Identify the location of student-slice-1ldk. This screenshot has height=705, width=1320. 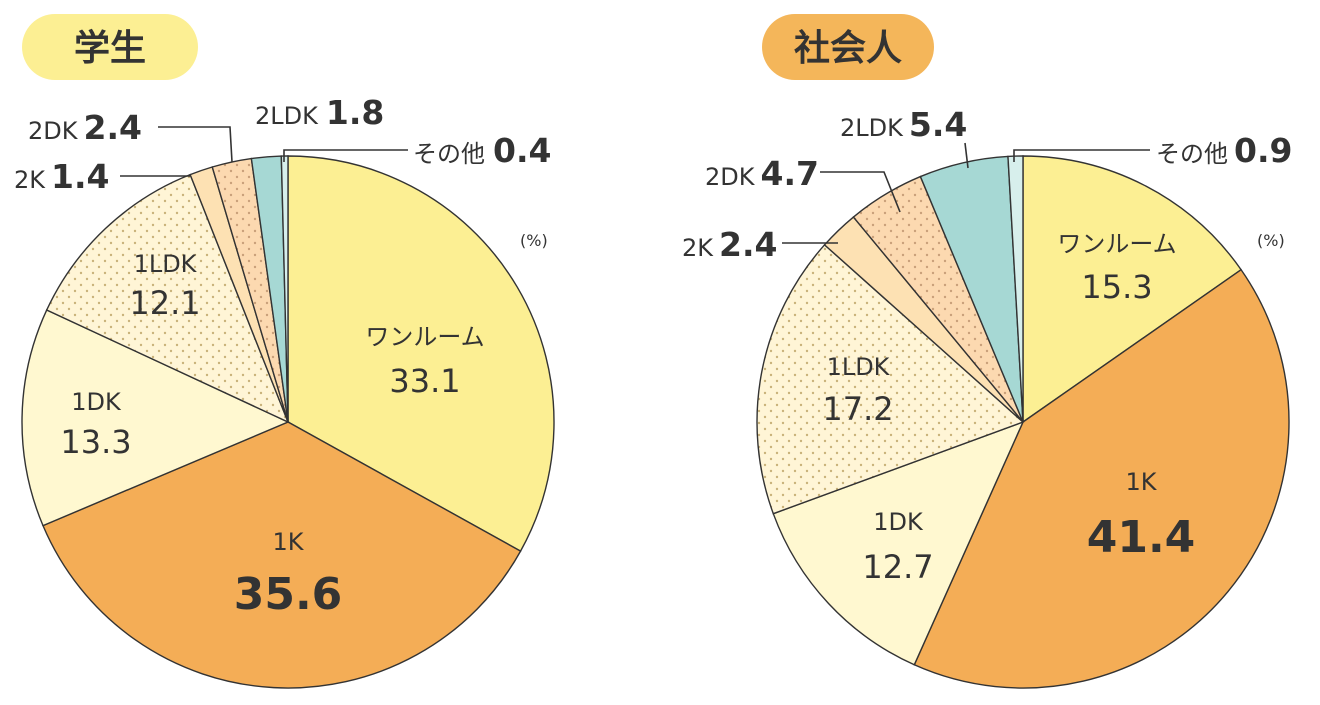
(167, 298).